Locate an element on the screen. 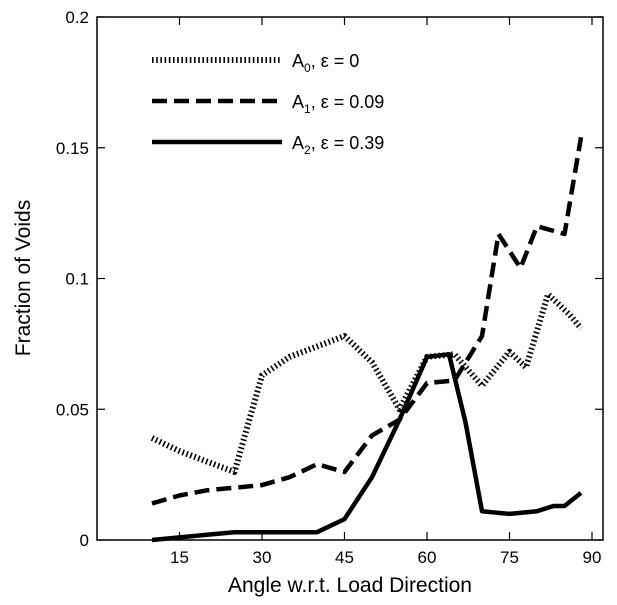 Image resolution: width=617 pixels, height=605 pixels. x-tick-label: 15 is located at coordinates (179, 557).